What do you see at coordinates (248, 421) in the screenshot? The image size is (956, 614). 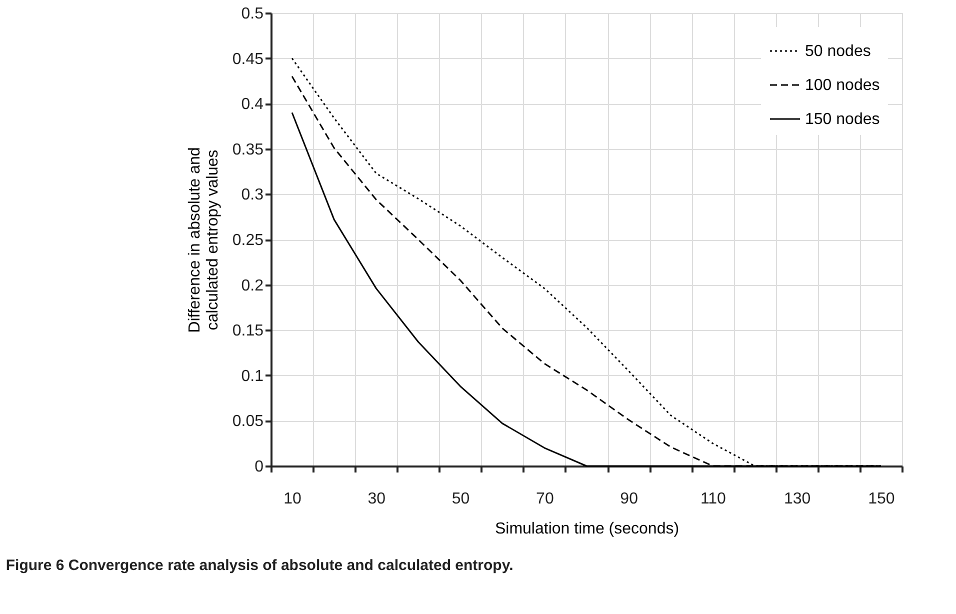 I see `y-tick-label: 0.05` at bounding box center [248, 421].